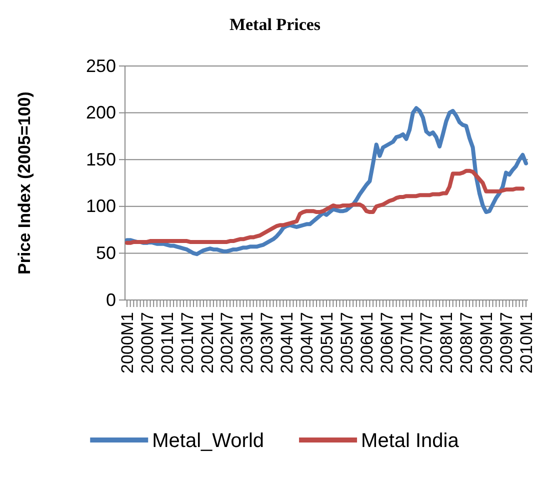  What do you see at coordinates (111, 300) in the screenshot?
I see `y-tick-label: 0` at bounding box center [111, 300].